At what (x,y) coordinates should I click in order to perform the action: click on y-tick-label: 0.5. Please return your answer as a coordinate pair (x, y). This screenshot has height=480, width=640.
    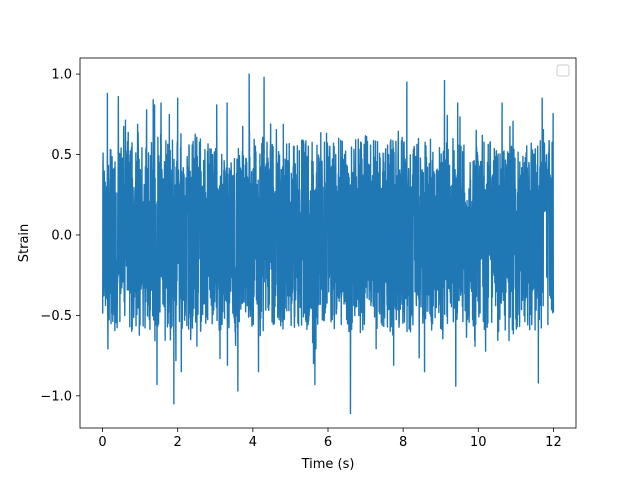
    Looking at the image, I should click on (61, 155).